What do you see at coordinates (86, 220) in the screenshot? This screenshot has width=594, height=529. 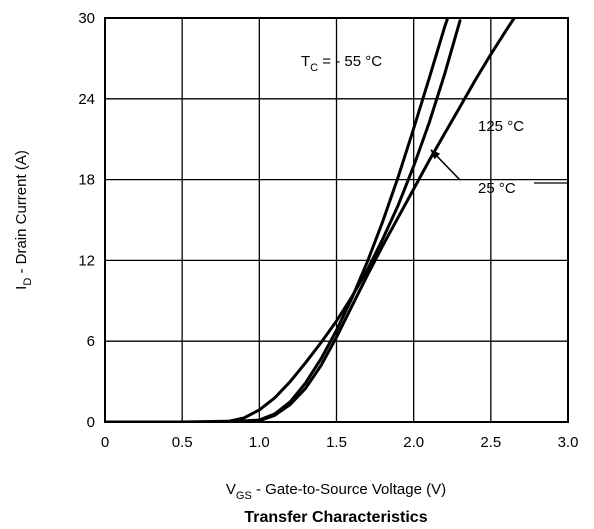 I see `y-tick-labels: 0 6 12 18 24 30` at bounding box center [86, 220].